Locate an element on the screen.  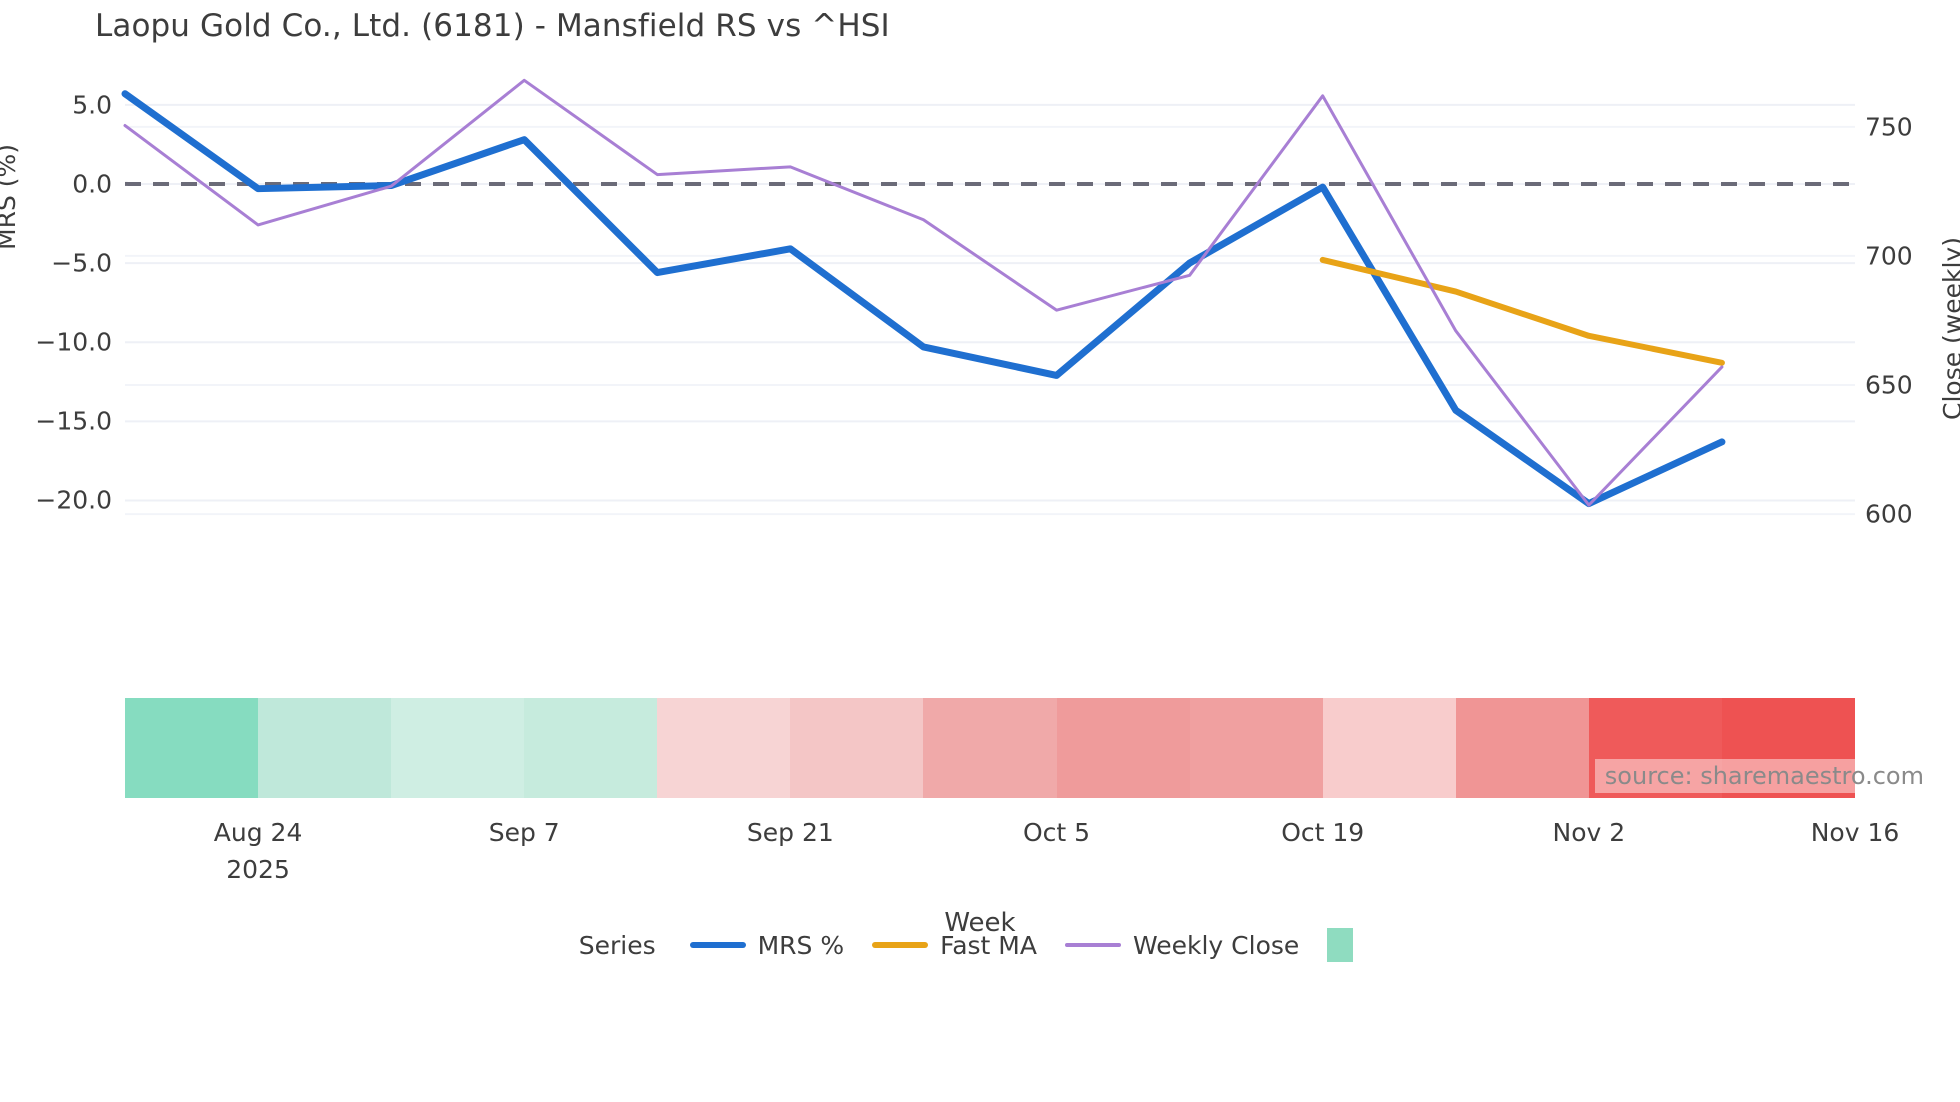
chart-legend: Series MRS % Fast MA Weekly Close is located at coordinates (980, 945).